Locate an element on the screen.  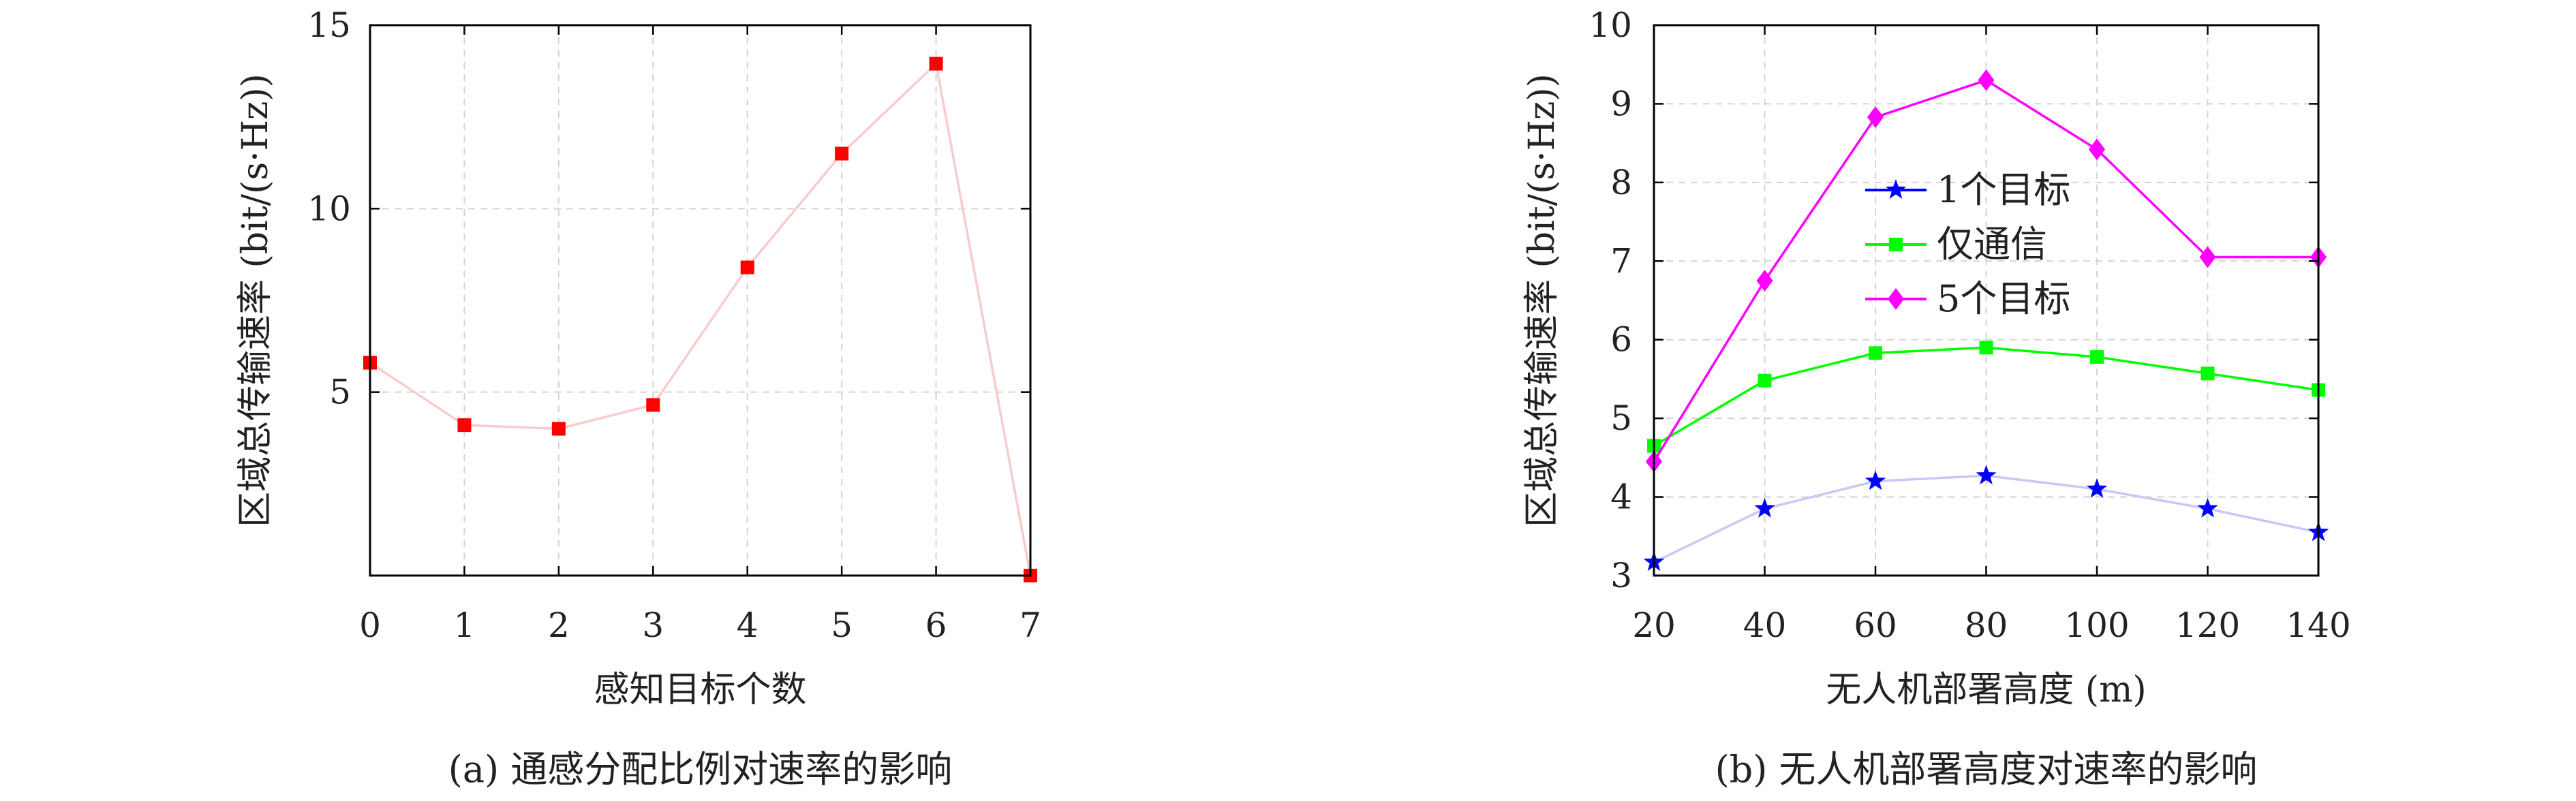
x-tick-label: 120 is located at coordinates (2207, 625).